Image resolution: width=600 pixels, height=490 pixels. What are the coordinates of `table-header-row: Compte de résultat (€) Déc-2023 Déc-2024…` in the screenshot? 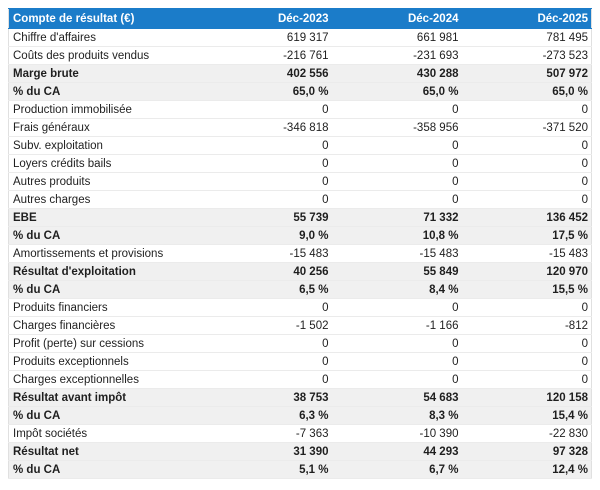 It's located at (300, 18).